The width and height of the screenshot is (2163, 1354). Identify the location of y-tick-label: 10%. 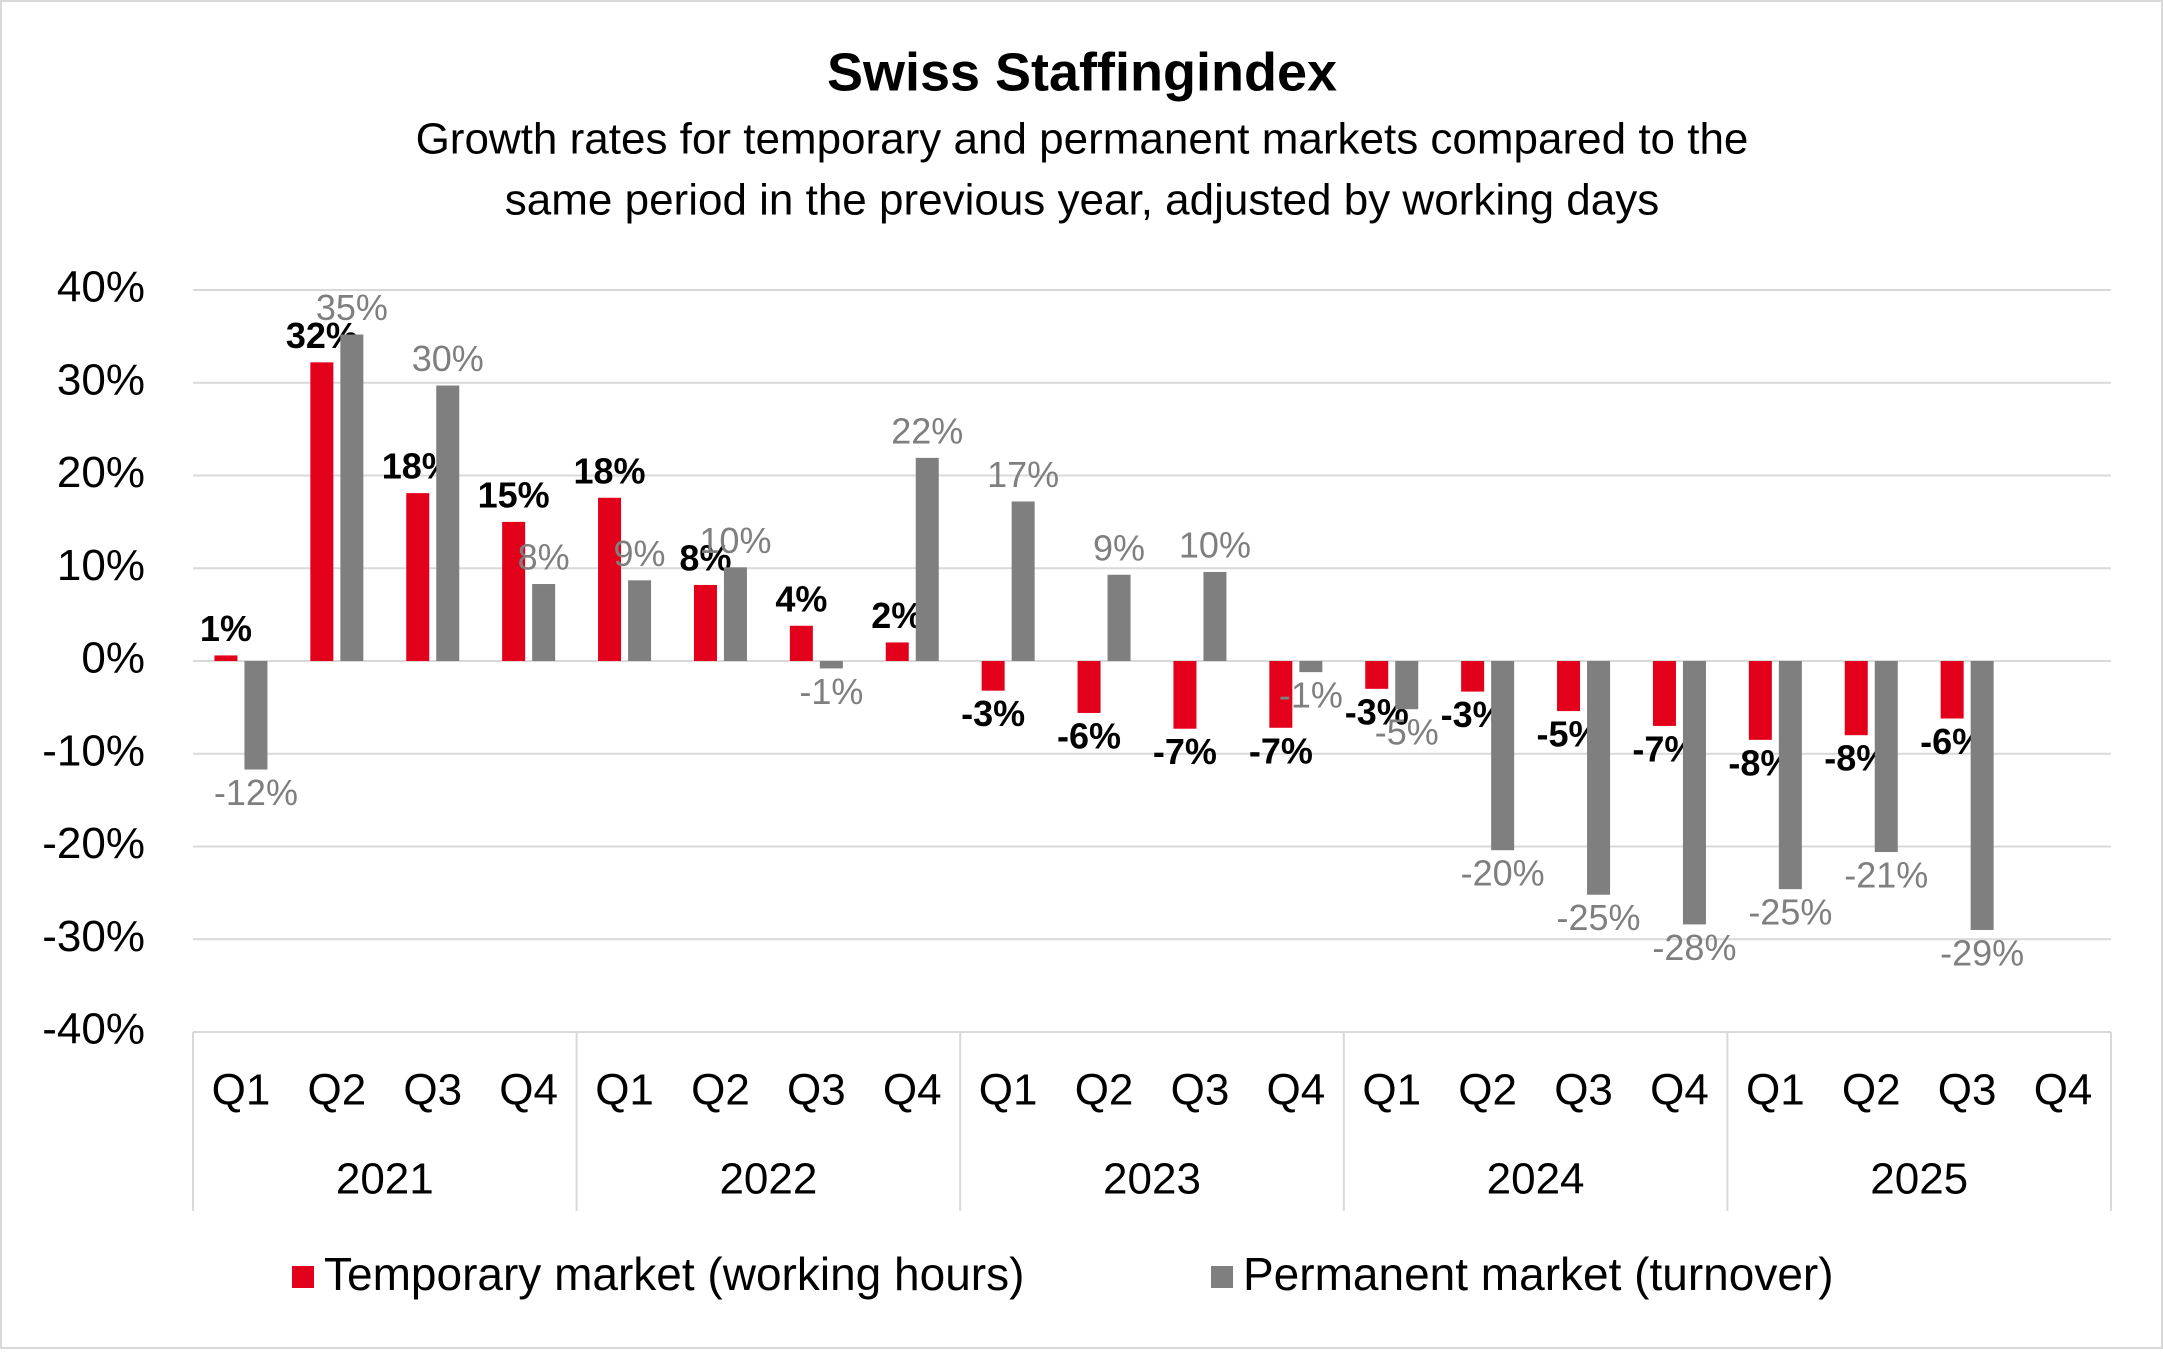
(101, 565).